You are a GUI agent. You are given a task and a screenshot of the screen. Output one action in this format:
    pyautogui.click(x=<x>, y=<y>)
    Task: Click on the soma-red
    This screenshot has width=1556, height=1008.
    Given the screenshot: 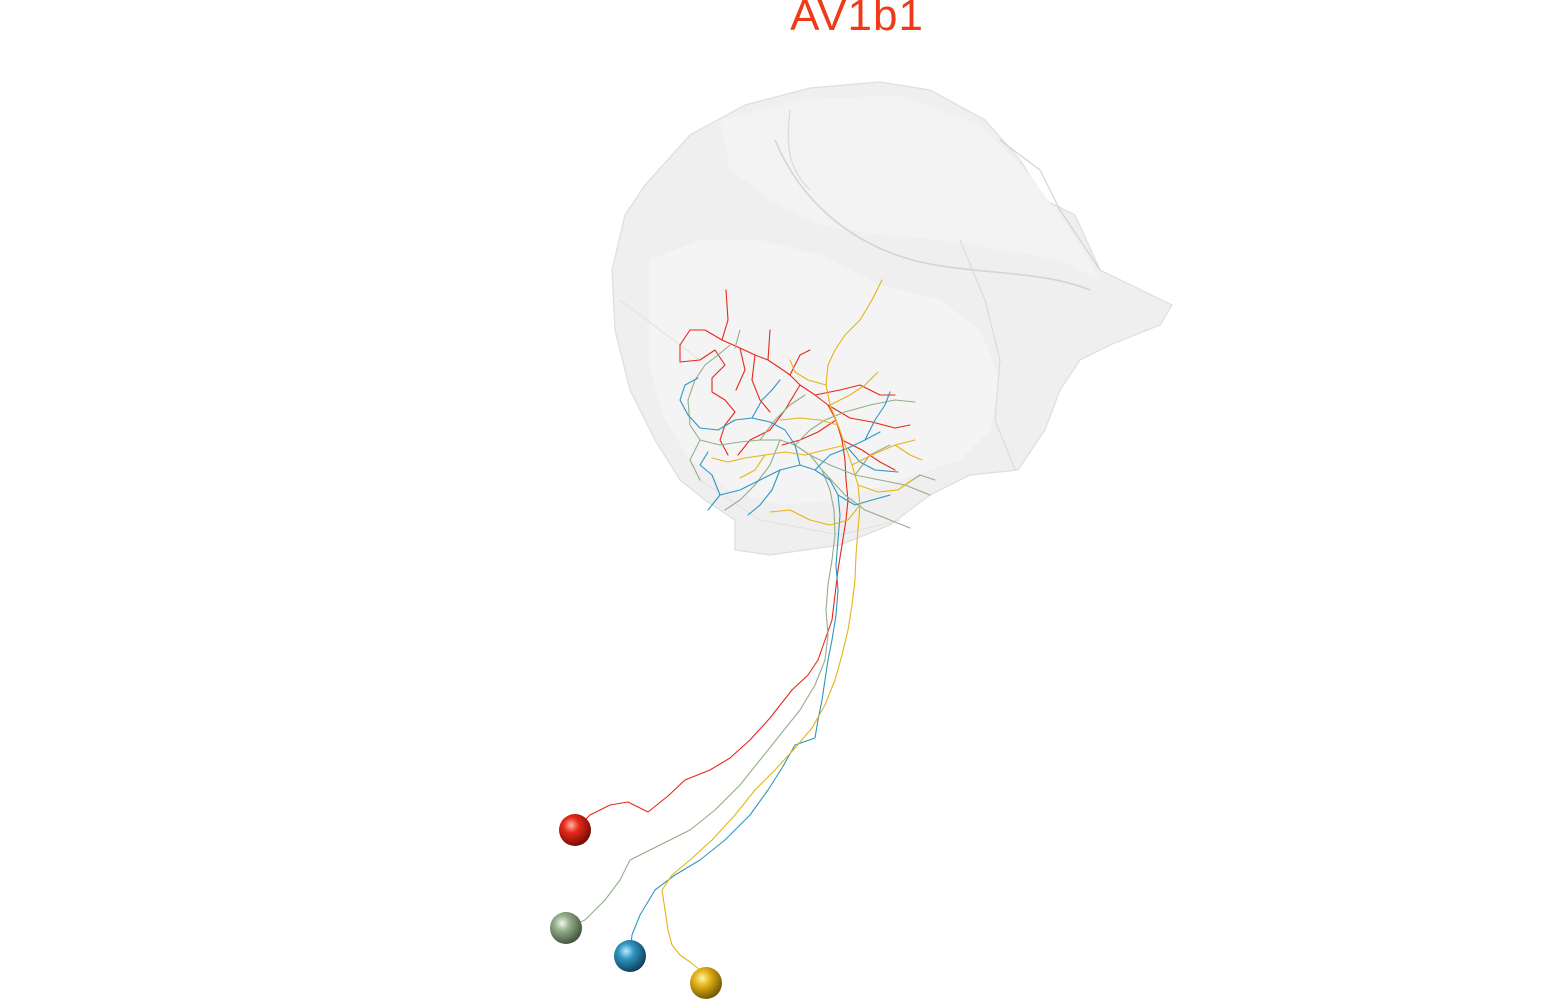 What is the action you would take?
    pyautogui.click(x=575, y=830)
    